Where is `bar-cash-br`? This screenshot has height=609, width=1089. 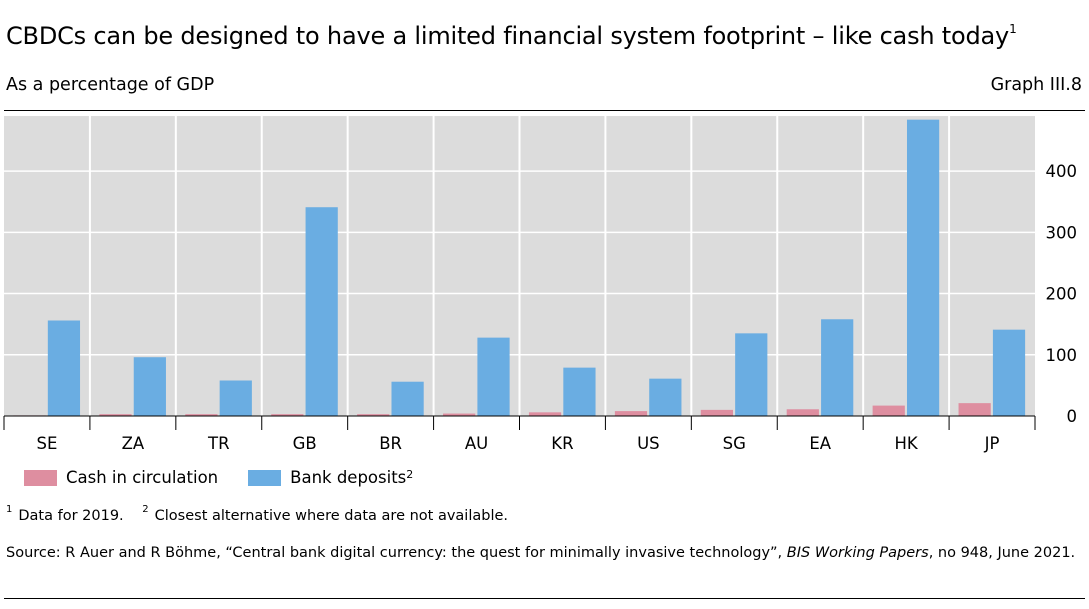
bar-cash-br is located at coordinates (373, 415).